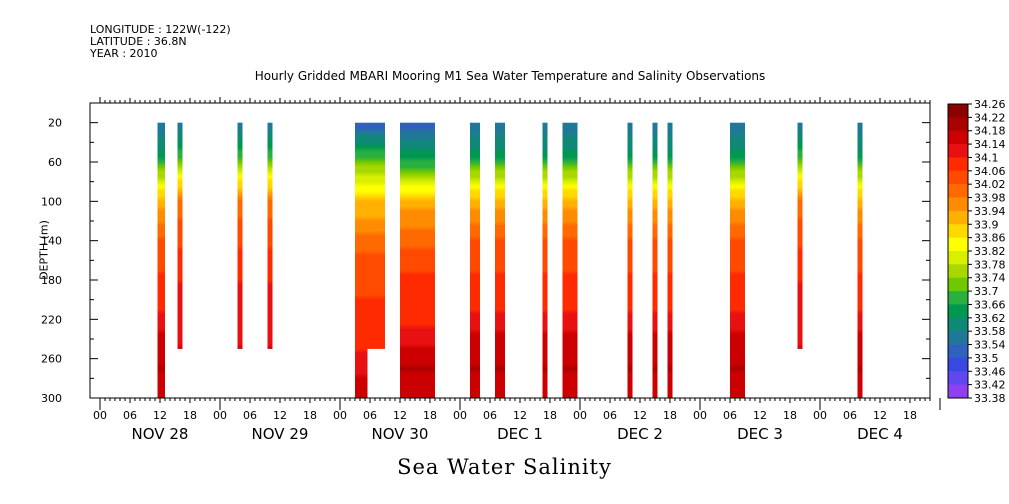  Describe the element at coordinates (504, 467) in the screenshot. I see `variable-caption: Sea Water Salinity` at that location.